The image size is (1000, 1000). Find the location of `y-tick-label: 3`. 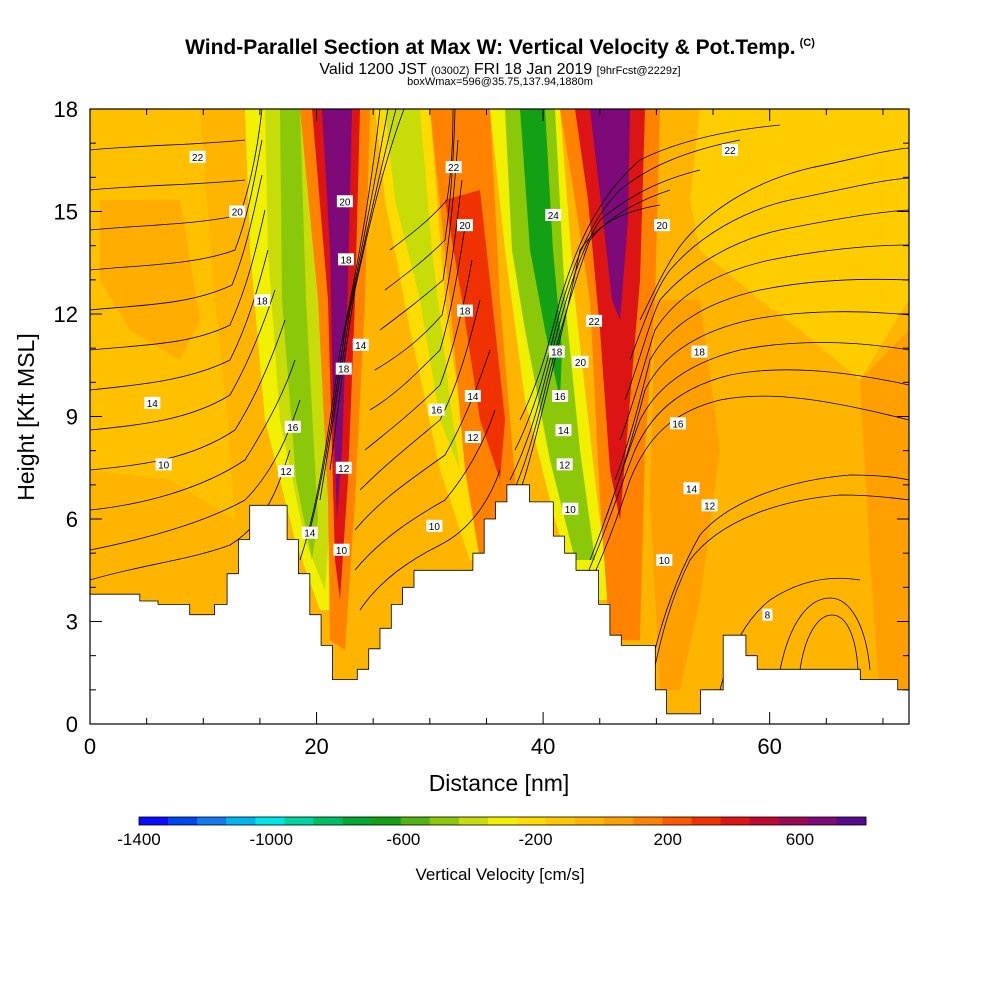

y-tick-label: 3 is located at coordinates (72, 622).